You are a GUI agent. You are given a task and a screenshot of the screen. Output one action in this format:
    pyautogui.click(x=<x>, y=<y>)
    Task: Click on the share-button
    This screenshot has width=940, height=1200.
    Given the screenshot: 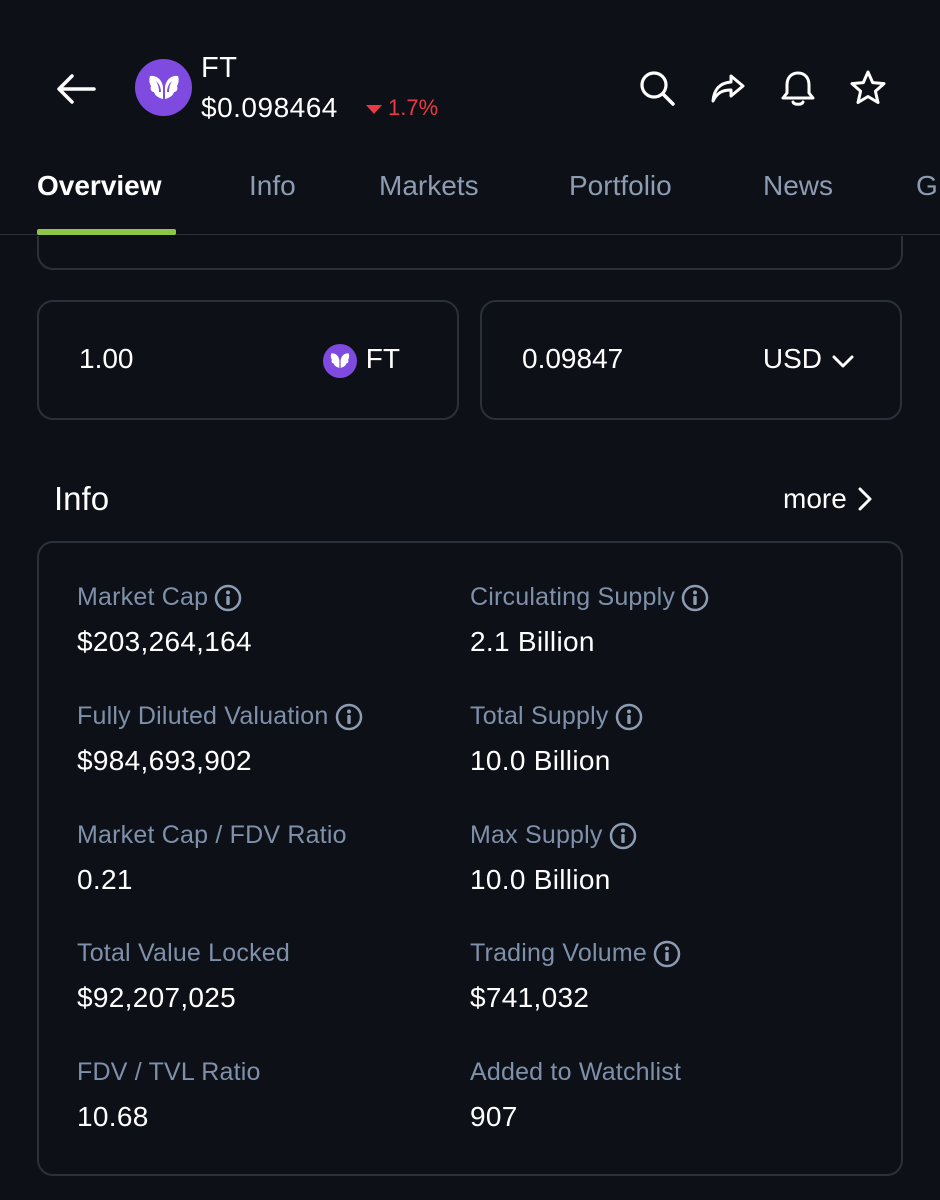 What is the action you would take?
    pyautogui.click(x=728, y=88)
    